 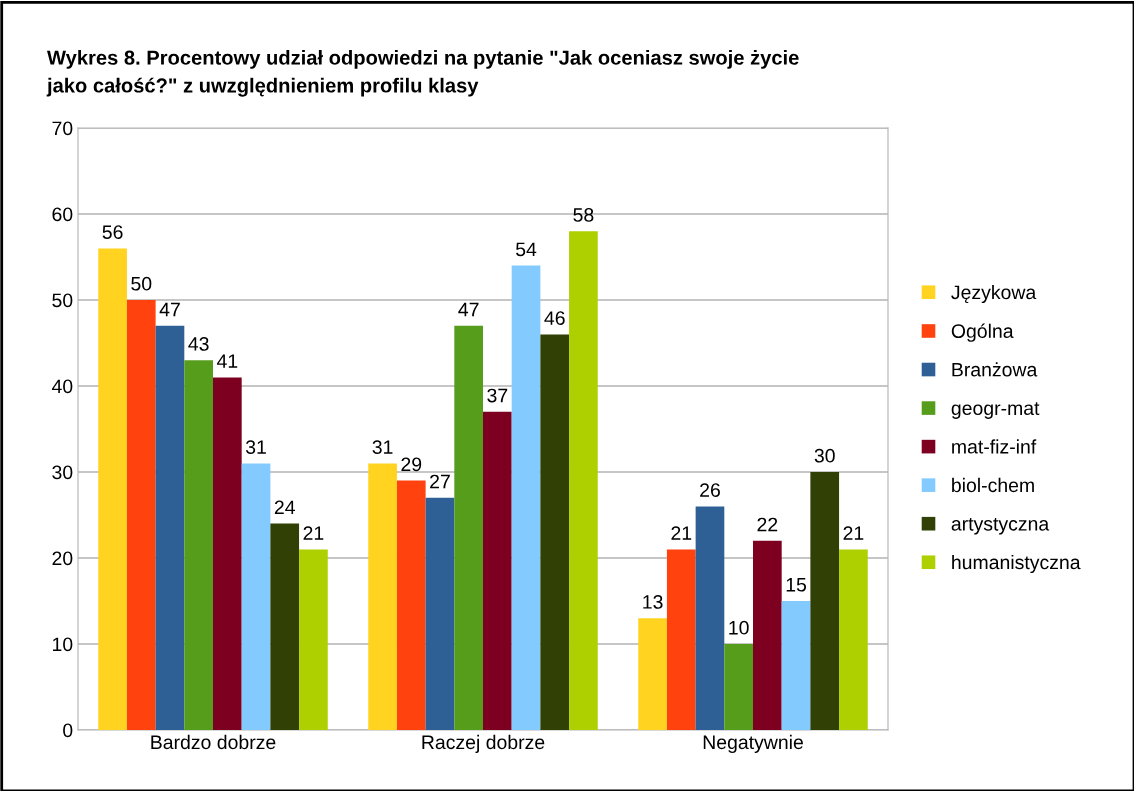 I want to click on data-label: 37, so click(x=497, y=395).